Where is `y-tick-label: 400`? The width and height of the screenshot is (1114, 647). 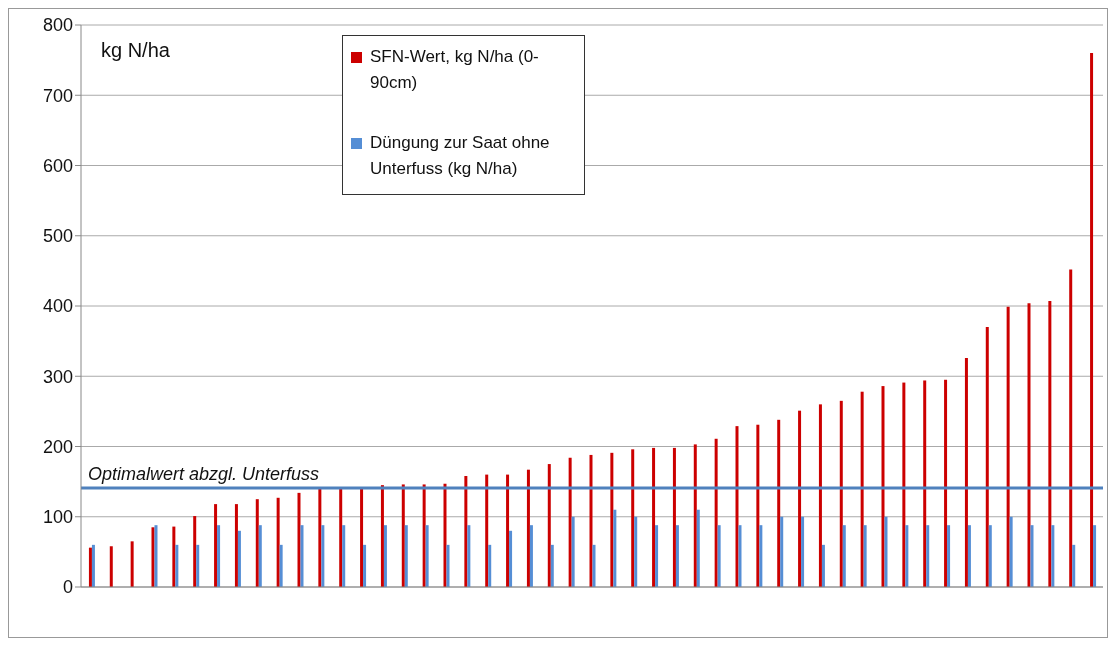 y-tick-label: 400 is located at coordinates (57, 306).